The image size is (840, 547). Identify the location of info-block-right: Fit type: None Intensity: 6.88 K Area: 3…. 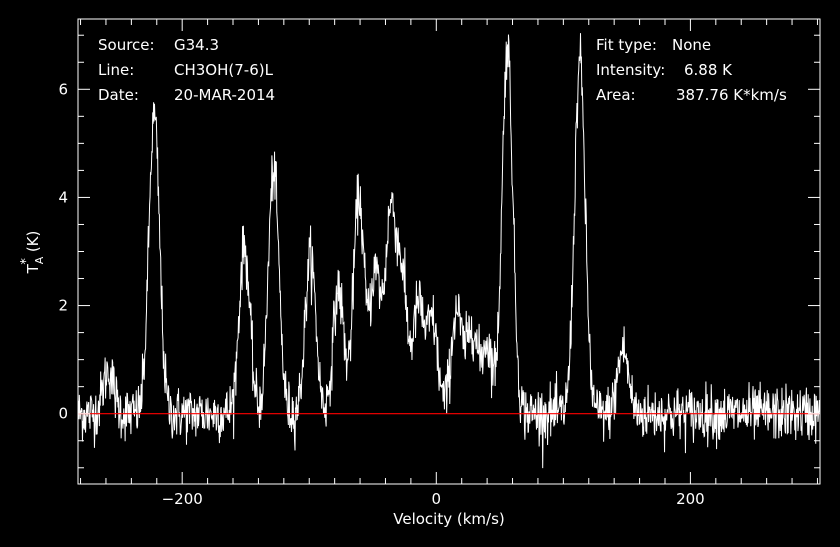
(691, 70).